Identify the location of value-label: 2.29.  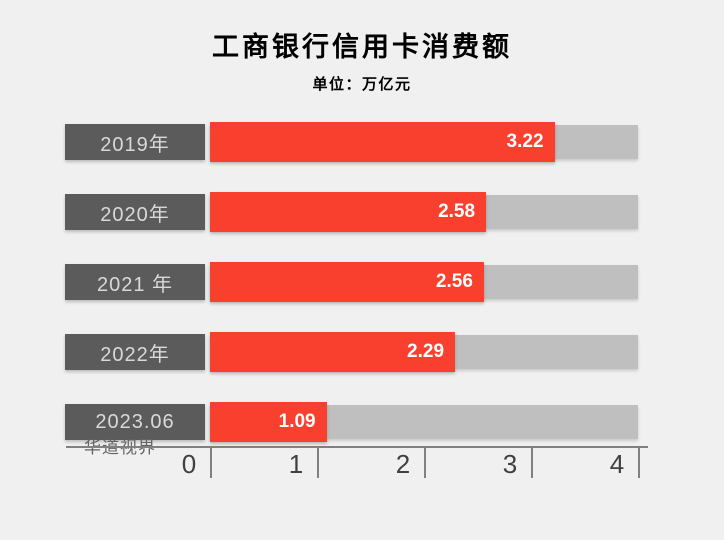
(426, 351).